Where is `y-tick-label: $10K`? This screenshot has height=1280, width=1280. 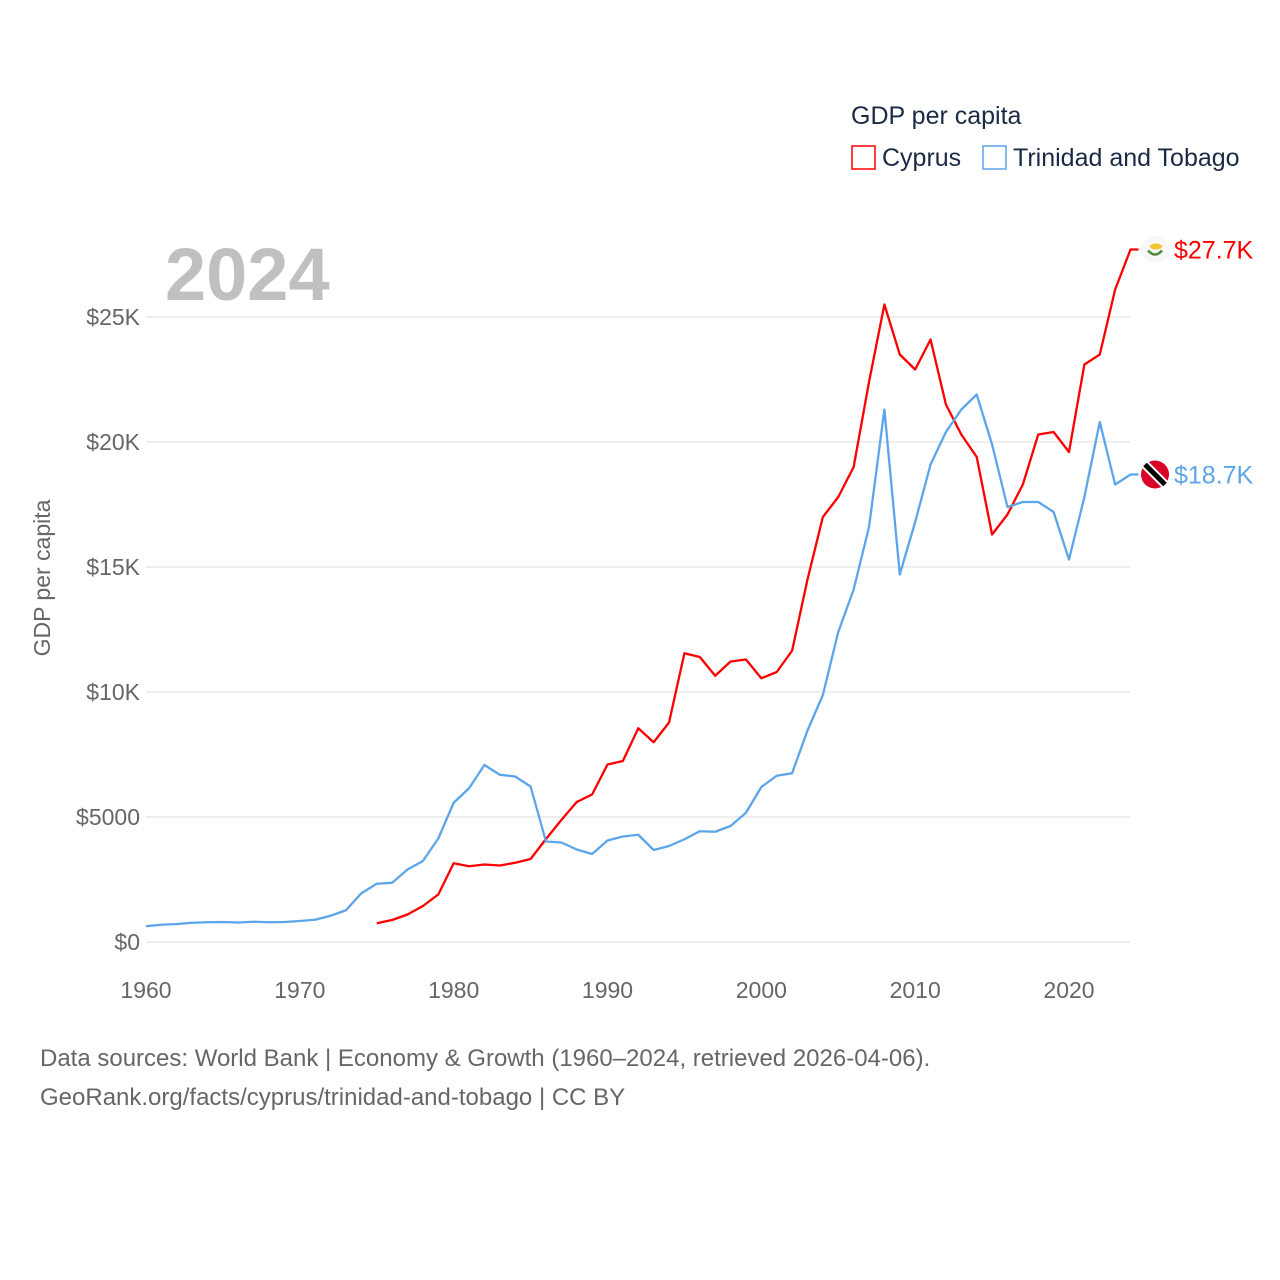 y-tick-label: $10K is located at coordinates (113, 692).